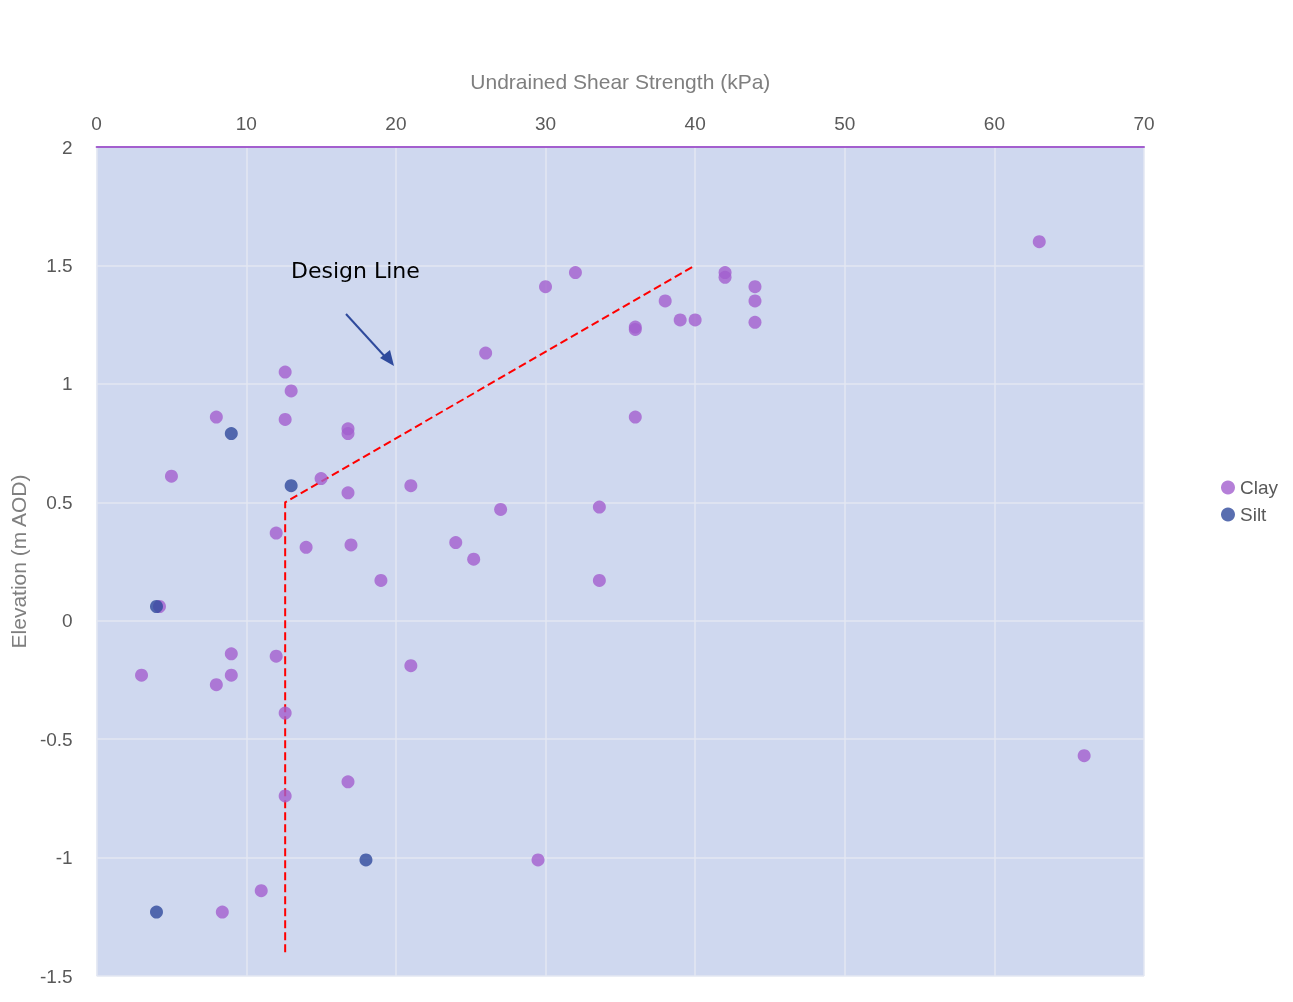 The height and width of the screenshot is (1002, 1293). Describe the element at coordinates (994, 123) in the screenshot. I see `x-tick-label: 60` at that location.